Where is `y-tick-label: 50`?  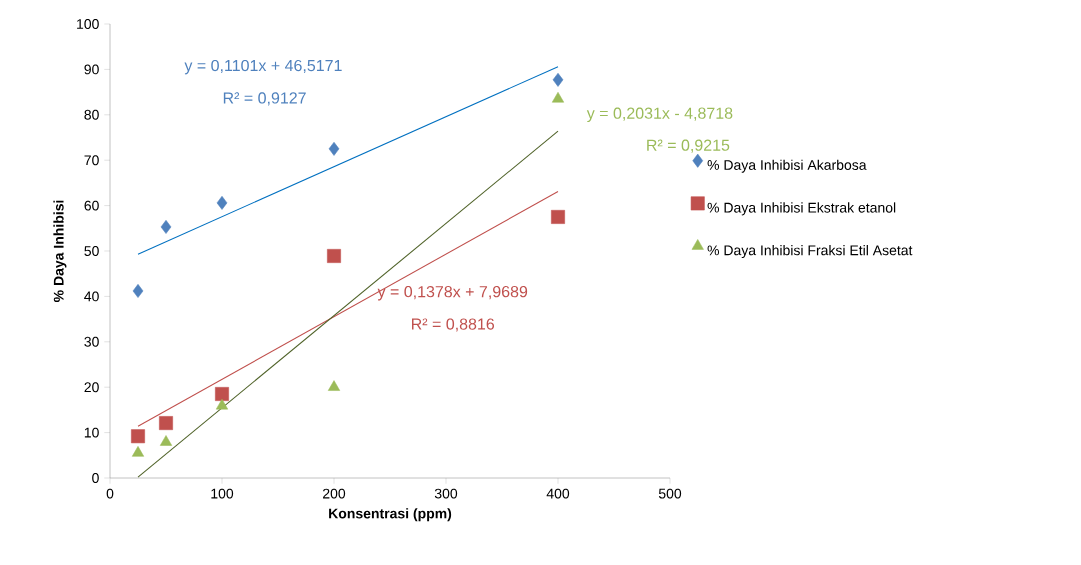
y-tick-label: 50 is located at coordinates (91, 251).